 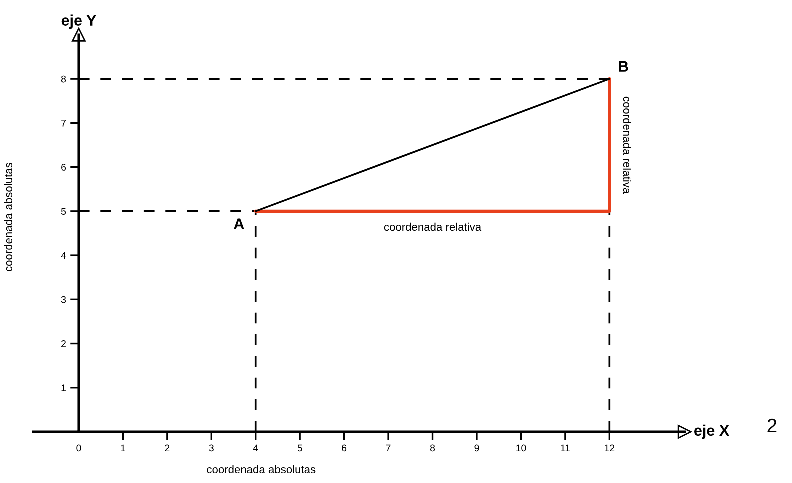 I want to click on x-axis-title: eje X, so click(x=712, y=432).